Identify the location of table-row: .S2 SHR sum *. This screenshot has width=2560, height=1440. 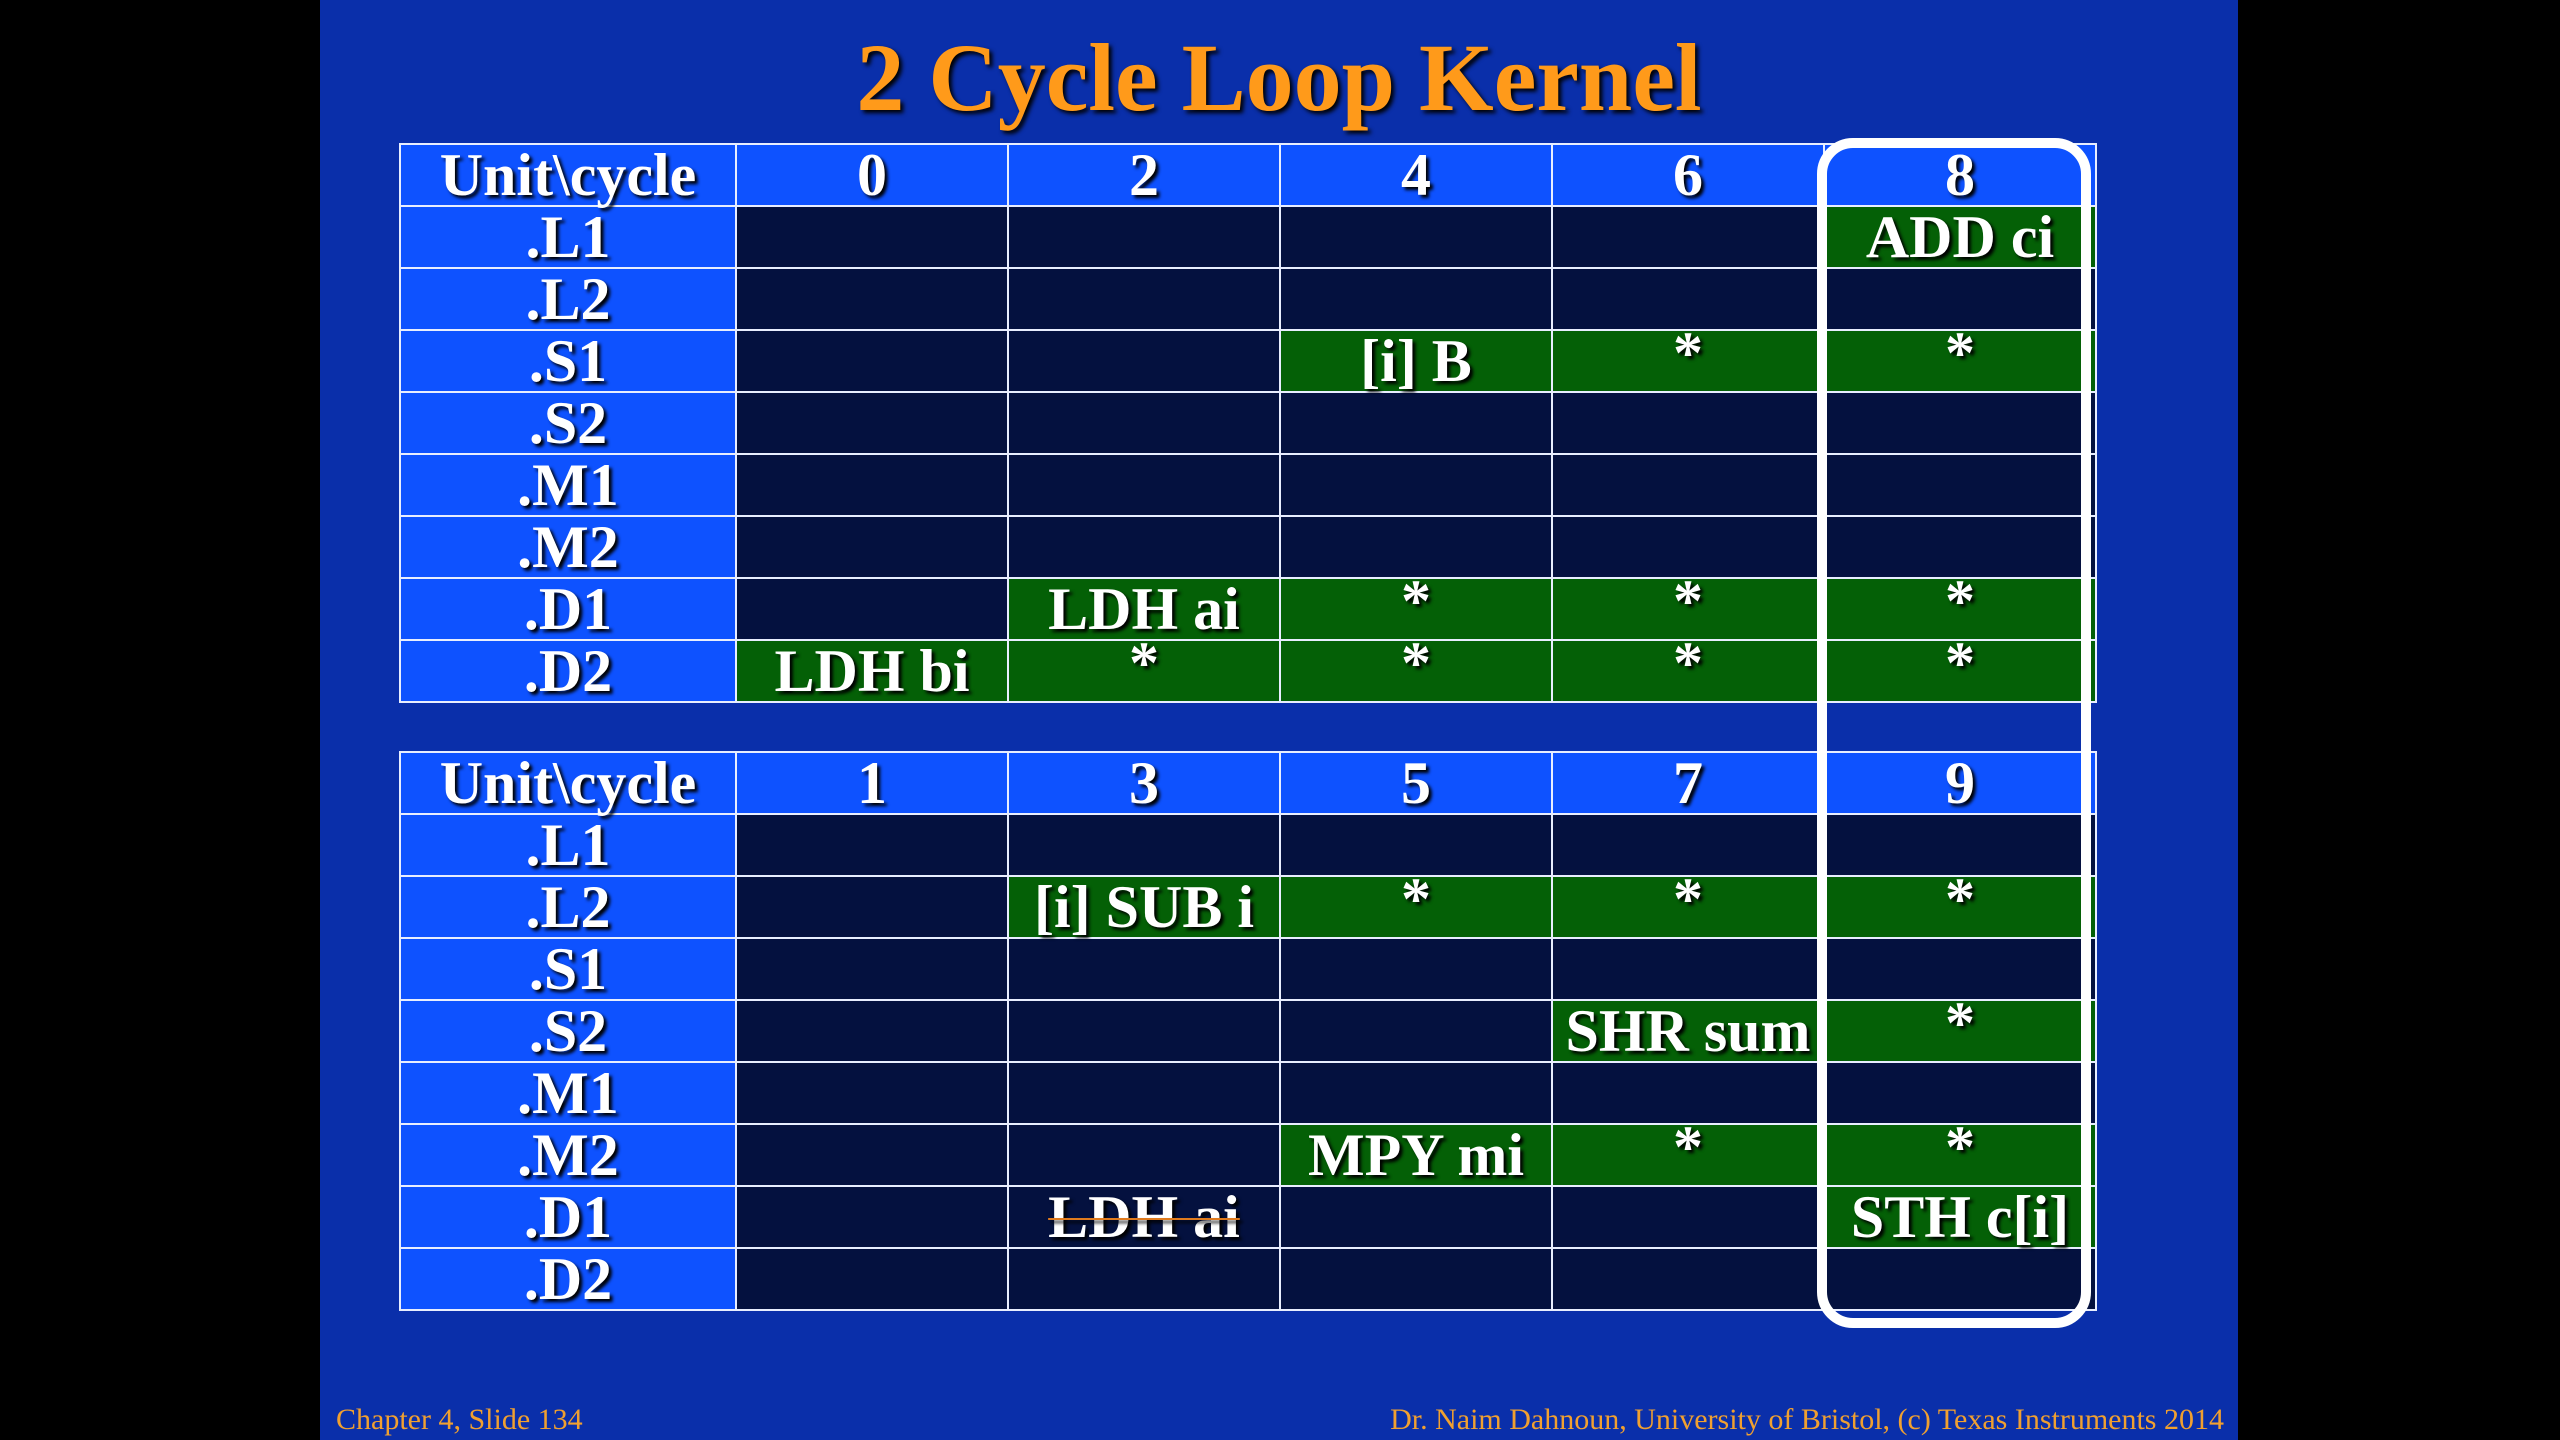
(1248, 1028).